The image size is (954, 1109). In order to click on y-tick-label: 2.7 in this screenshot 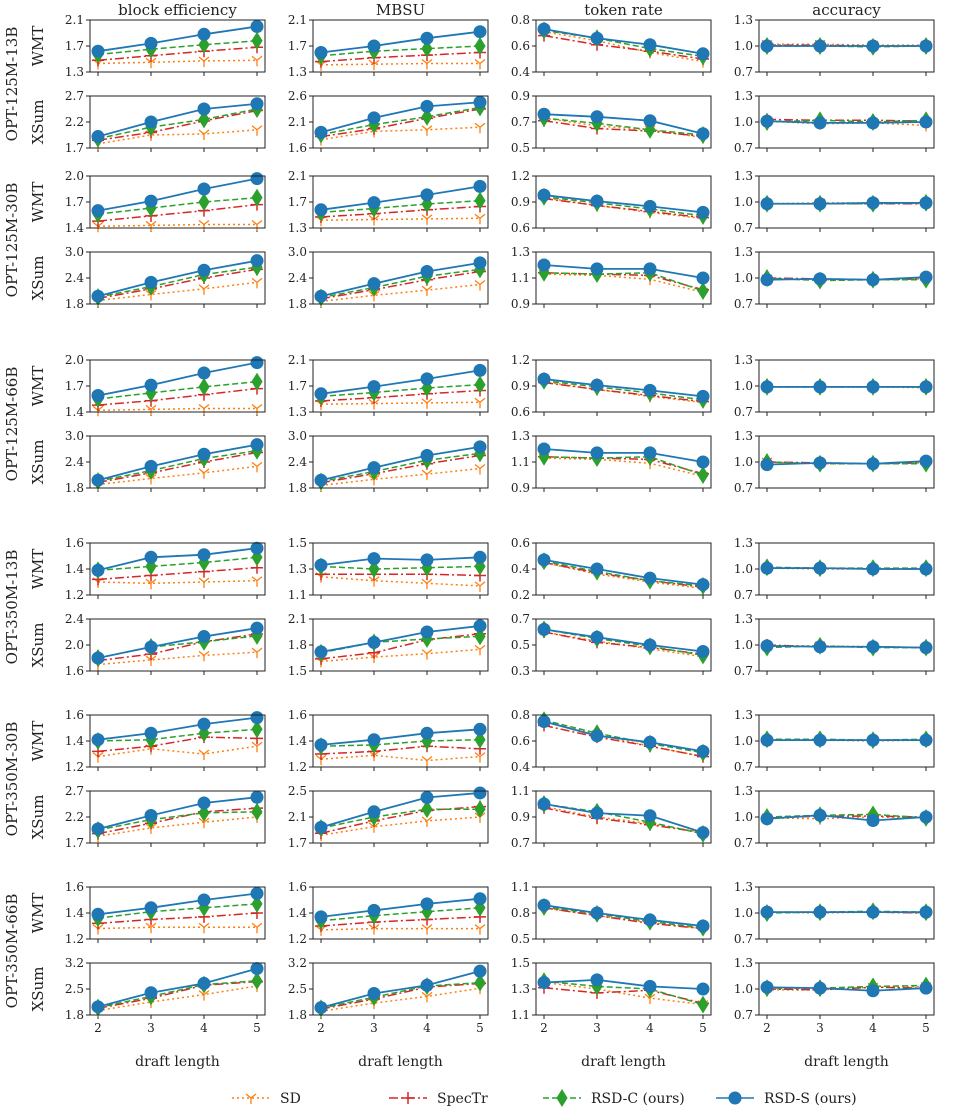, I will do `click(74, 791)`.